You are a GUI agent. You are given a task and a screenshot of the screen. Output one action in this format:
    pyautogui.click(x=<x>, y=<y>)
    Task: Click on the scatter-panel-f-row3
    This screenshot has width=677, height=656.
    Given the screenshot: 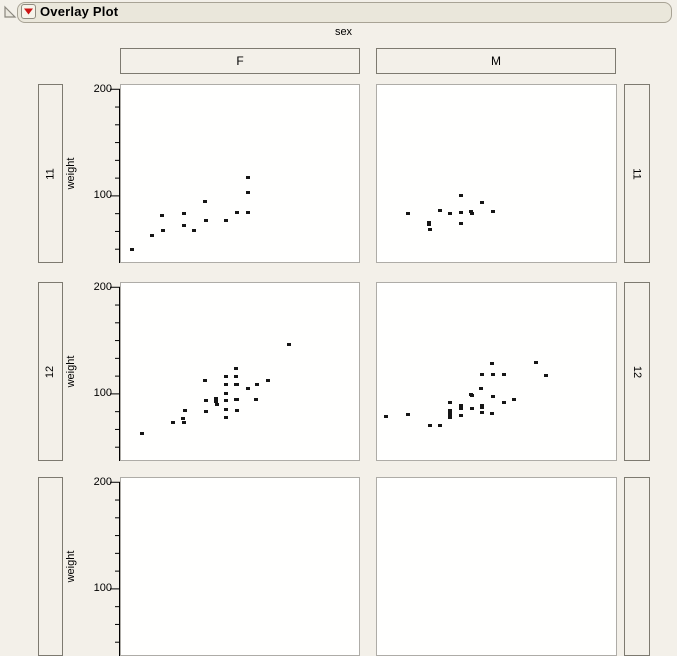 What is the action you would take?
    pyautogui.click(x=240, y=566)
    